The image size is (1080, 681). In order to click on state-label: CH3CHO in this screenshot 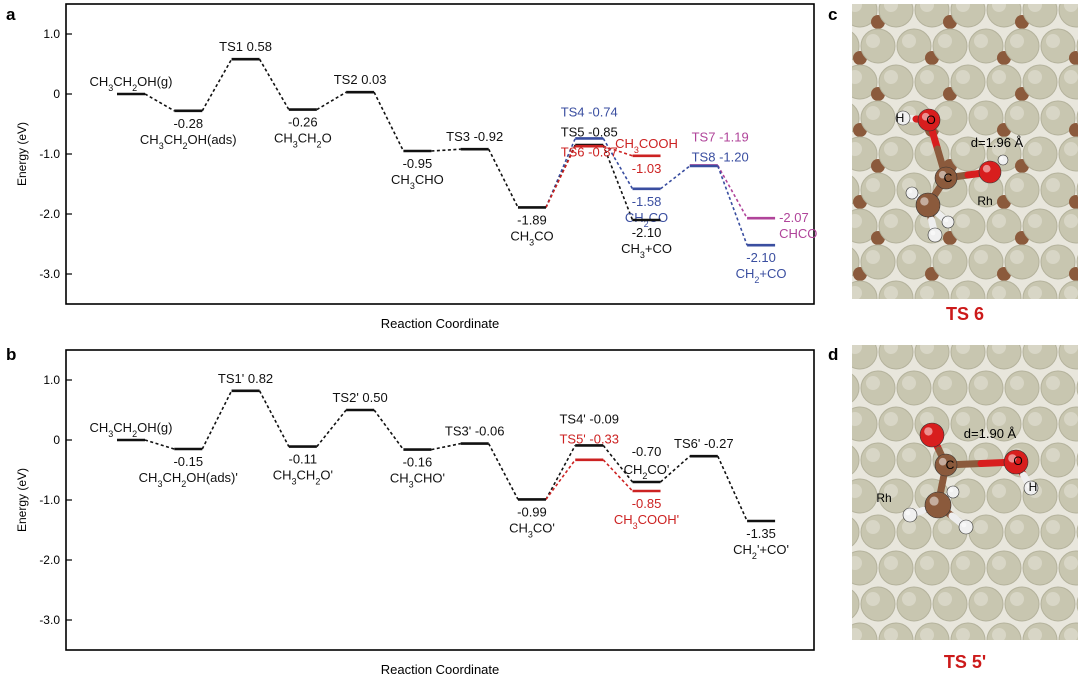, I will do `click(417, 181)`.